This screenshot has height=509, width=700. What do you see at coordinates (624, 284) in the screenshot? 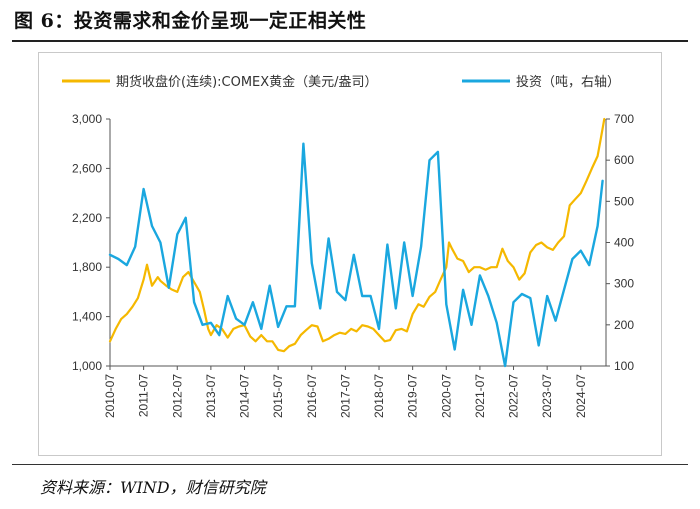
I see `y-right-tick-label: 300` at bounding box center [624, 284].